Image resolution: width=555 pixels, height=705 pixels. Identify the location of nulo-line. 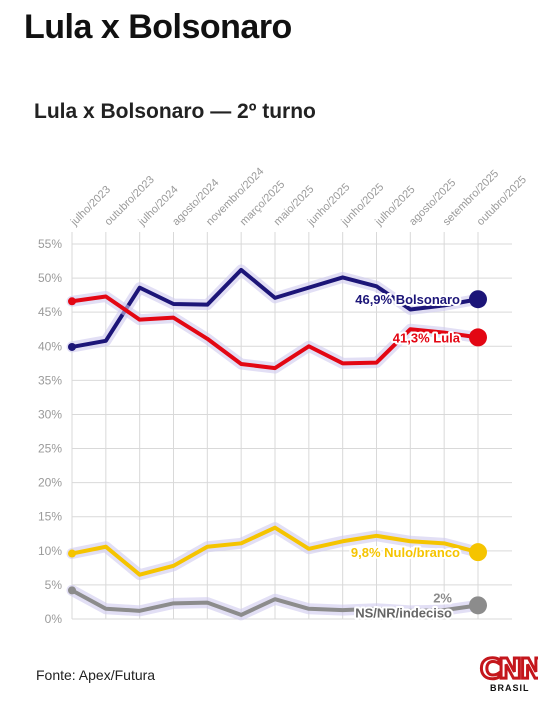
(275, 551).